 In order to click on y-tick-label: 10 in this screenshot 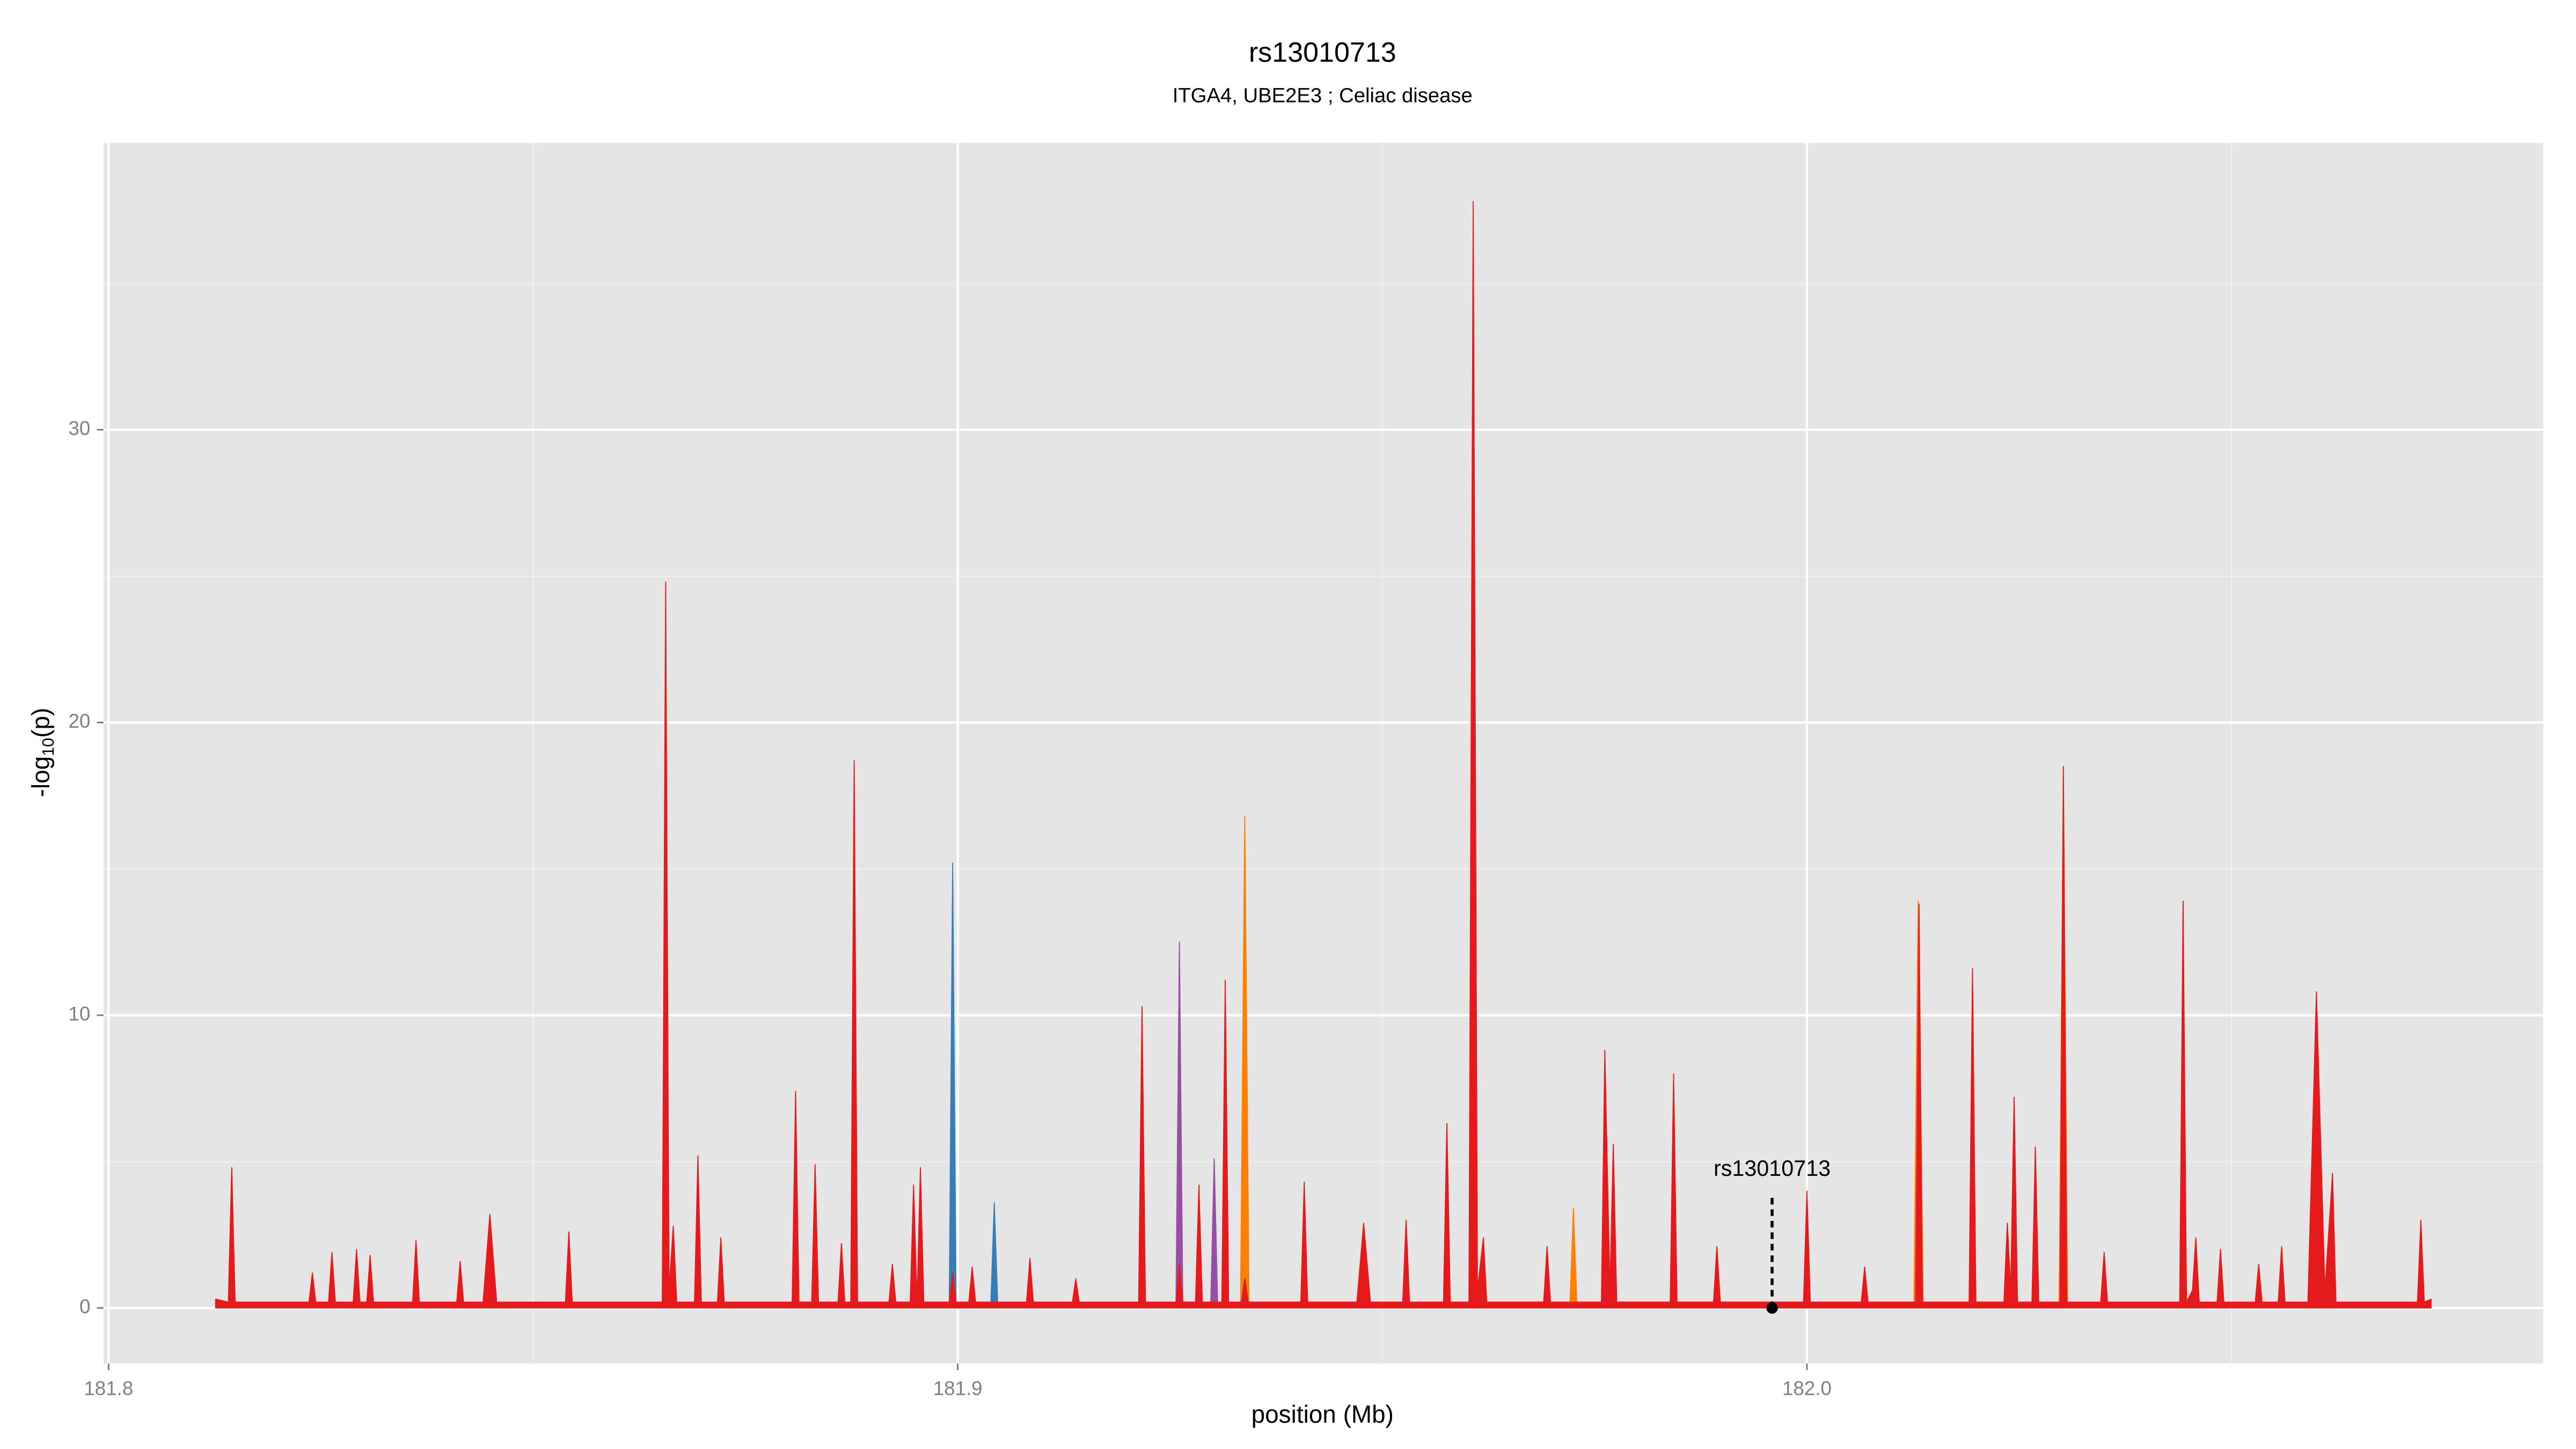, I will do `click(80, 1013)`.